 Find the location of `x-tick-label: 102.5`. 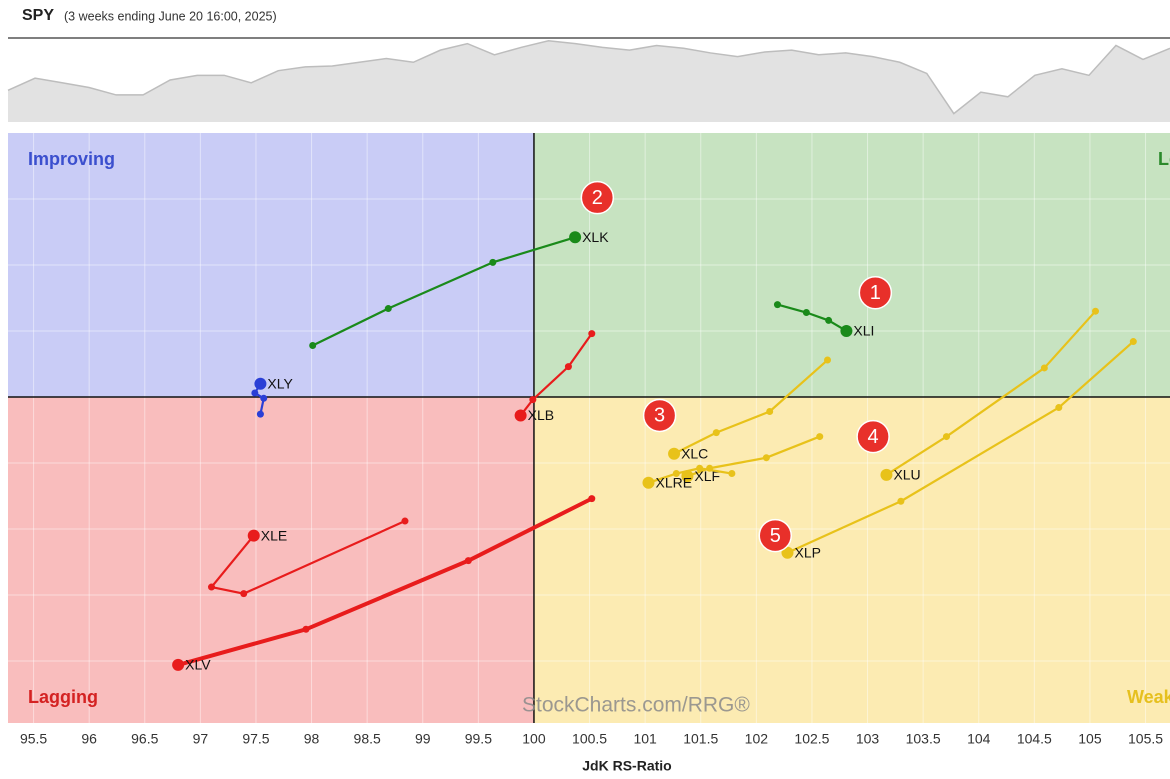

x-tick-label: 102.5 is located at coordinates (811, 739).